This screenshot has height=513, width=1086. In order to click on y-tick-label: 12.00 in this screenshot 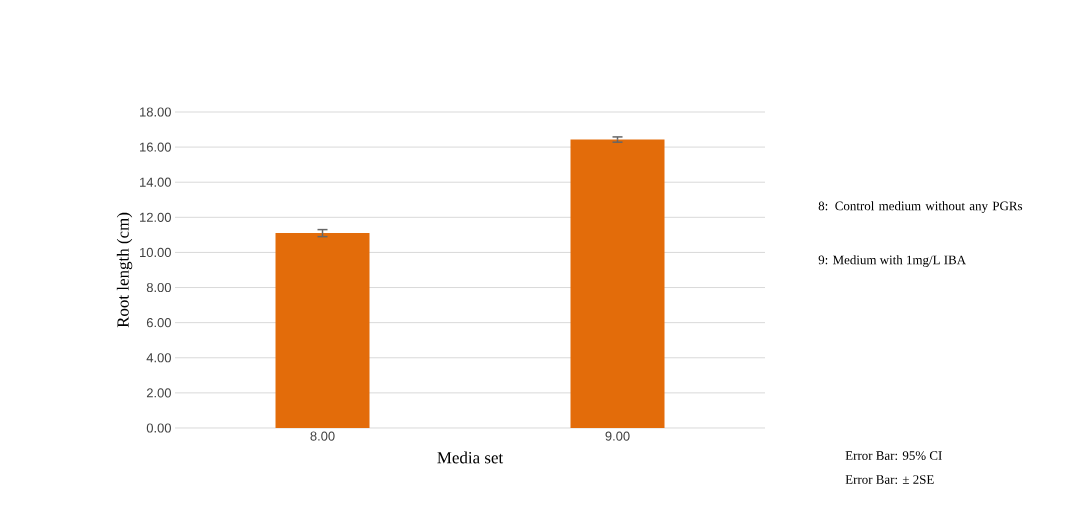, I will do `click(155, 217)`.